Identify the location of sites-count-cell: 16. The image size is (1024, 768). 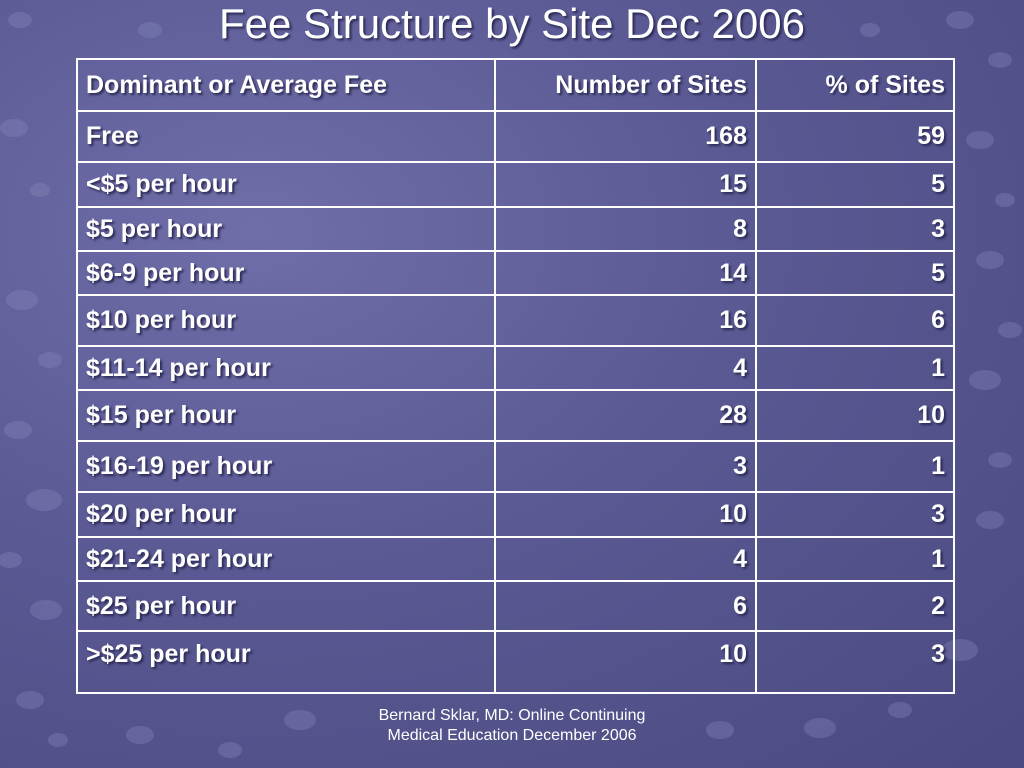
(625, 320).